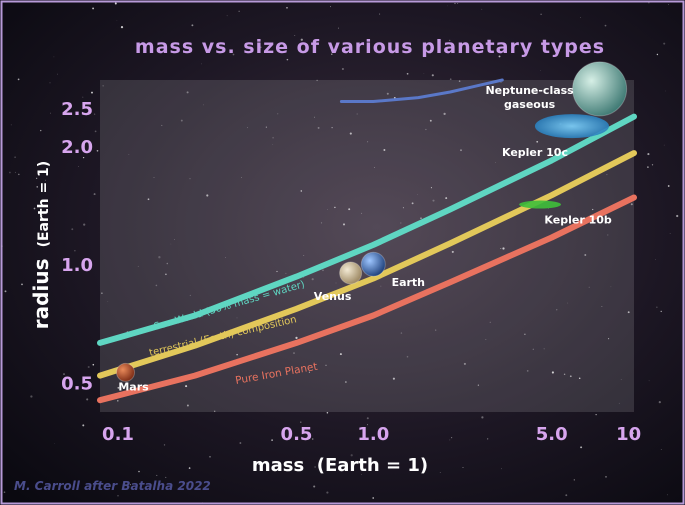 The height and width of the screenshot is (505, 685). What do you see at coordinates (297, 434) in the screenshot?
I see `x-tick-label: 0.5` at bounding box center [297, 434].